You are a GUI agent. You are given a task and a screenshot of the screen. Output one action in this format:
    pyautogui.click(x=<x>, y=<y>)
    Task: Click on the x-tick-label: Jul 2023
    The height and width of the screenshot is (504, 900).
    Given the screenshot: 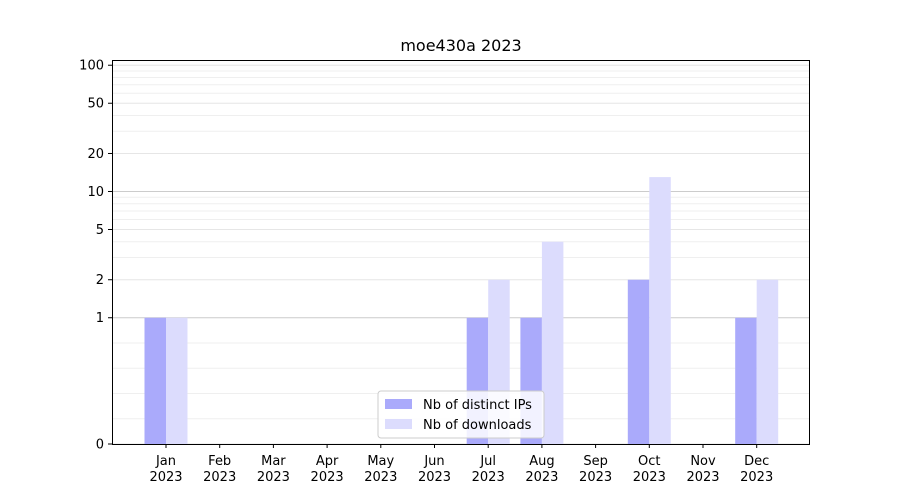 What is the action you would take?
    pyautogui.click(x=488, y=469)
    